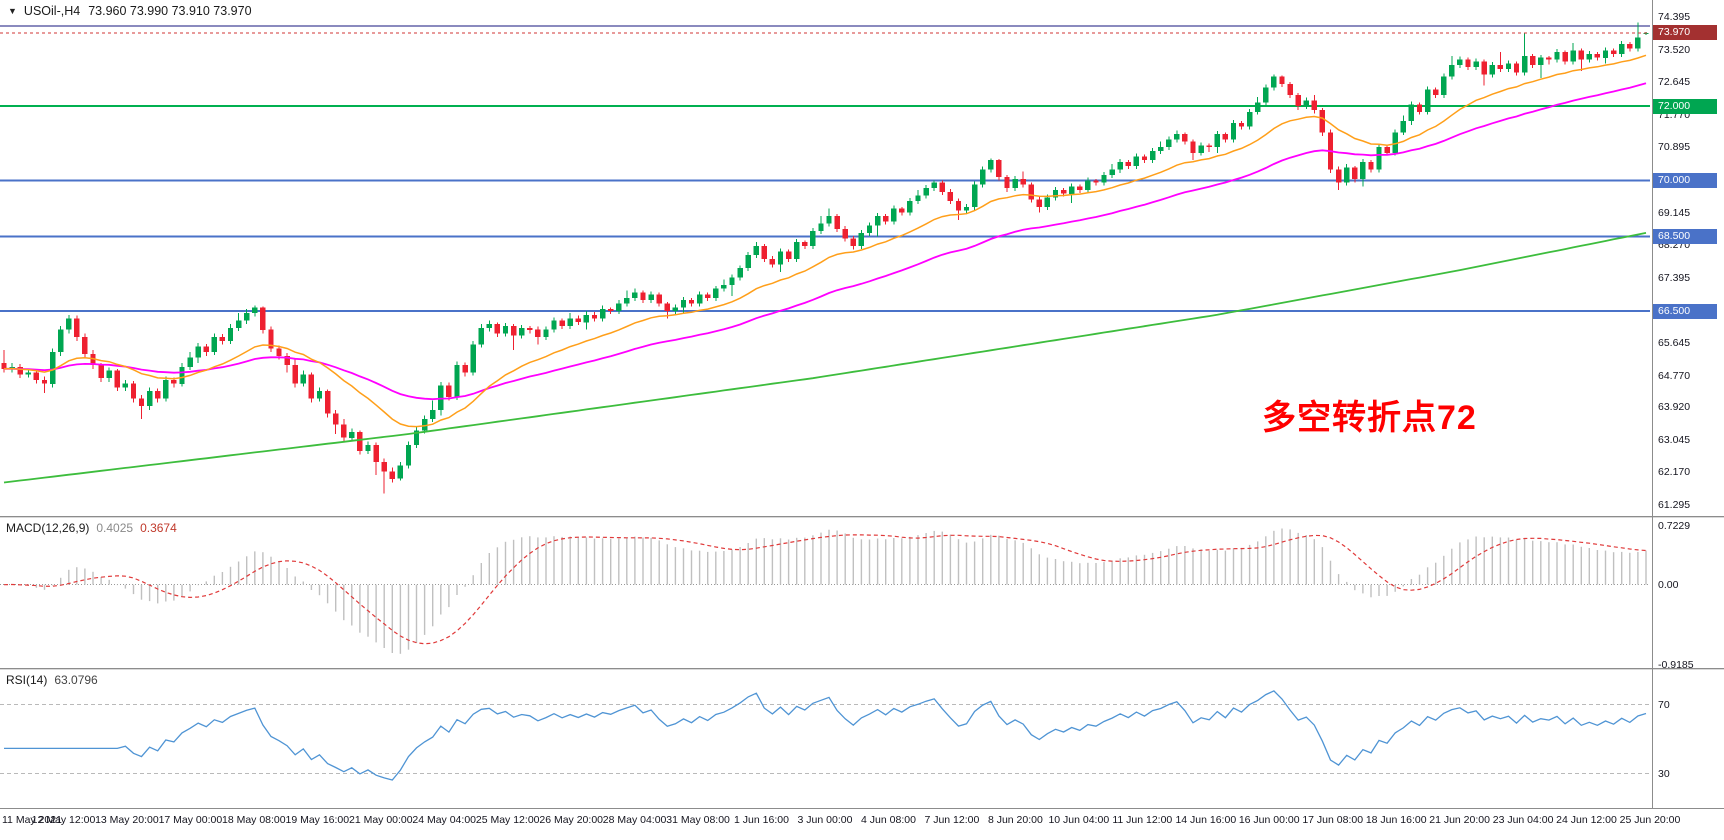 Image resolution: width=1724 pixels, height=840 pixels. Describe the element at coordinates (158, 528) in the screenshot. I see `macd-signal-value: 0.3674` at that location.